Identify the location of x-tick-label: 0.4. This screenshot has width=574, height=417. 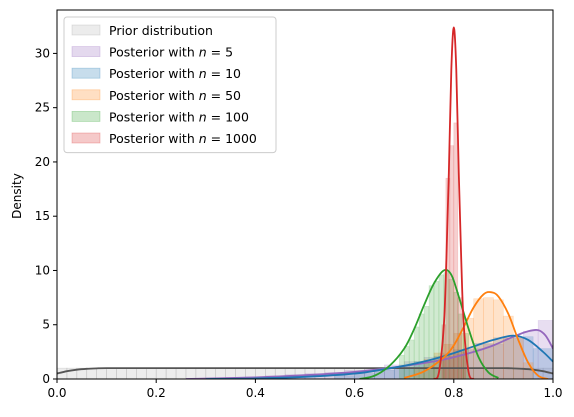
(255, 393).